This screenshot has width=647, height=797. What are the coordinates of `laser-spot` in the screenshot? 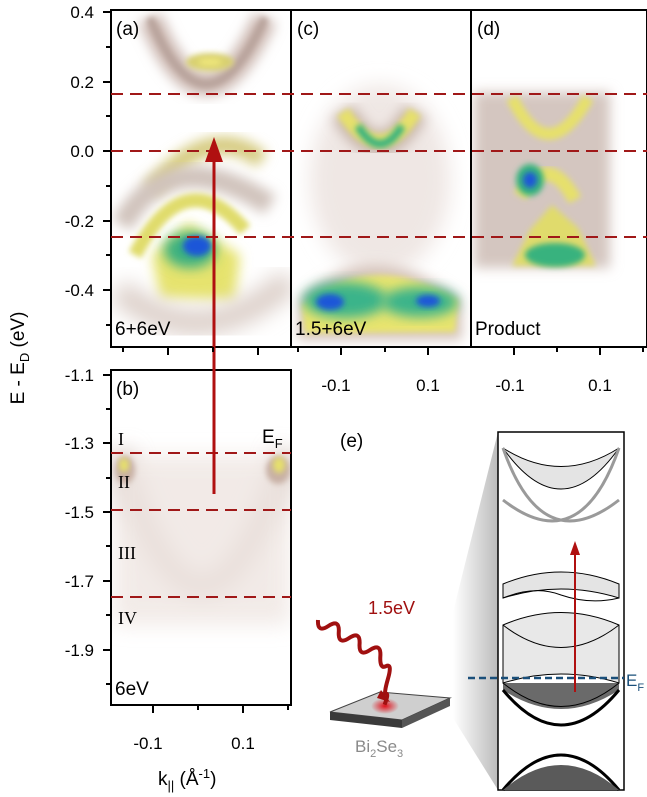 It's located at (385, 706).